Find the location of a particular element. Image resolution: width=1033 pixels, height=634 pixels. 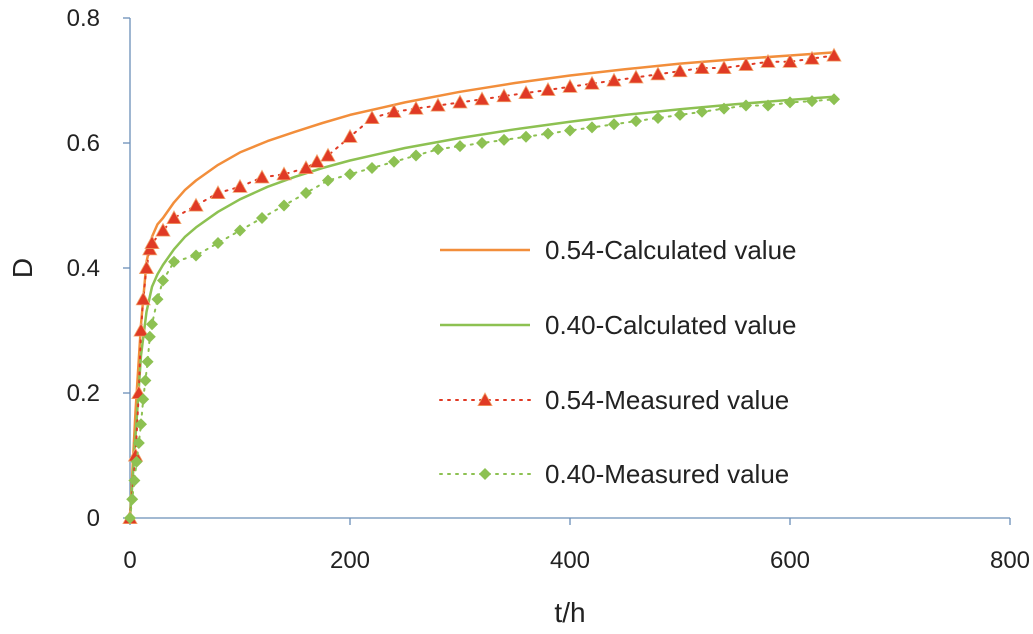

y-tick-label: 0.6 is located at coordinates (83, 143).